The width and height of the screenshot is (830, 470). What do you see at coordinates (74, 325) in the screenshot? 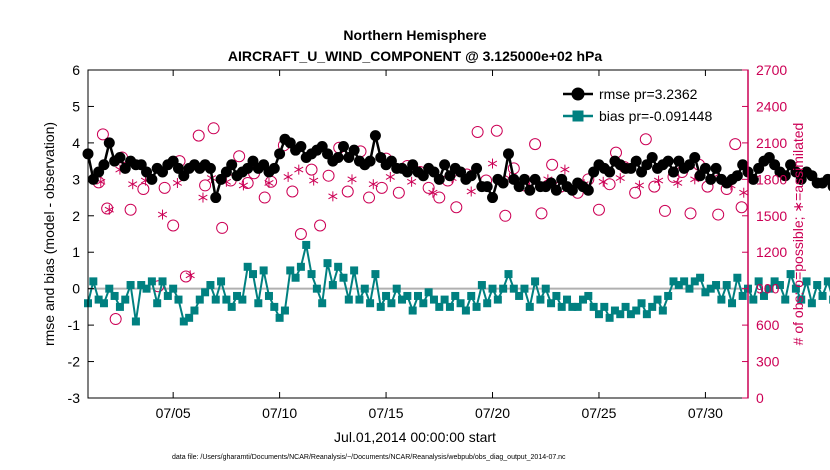
I see `y-left-tick-label: -1` at bounding box center [74, 325].